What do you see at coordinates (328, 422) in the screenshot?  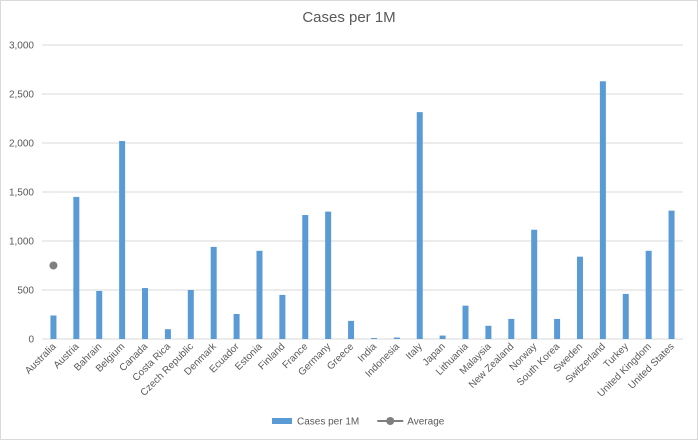 I see `legend-label: Cases per 1M` at bounding box center [328, 422].